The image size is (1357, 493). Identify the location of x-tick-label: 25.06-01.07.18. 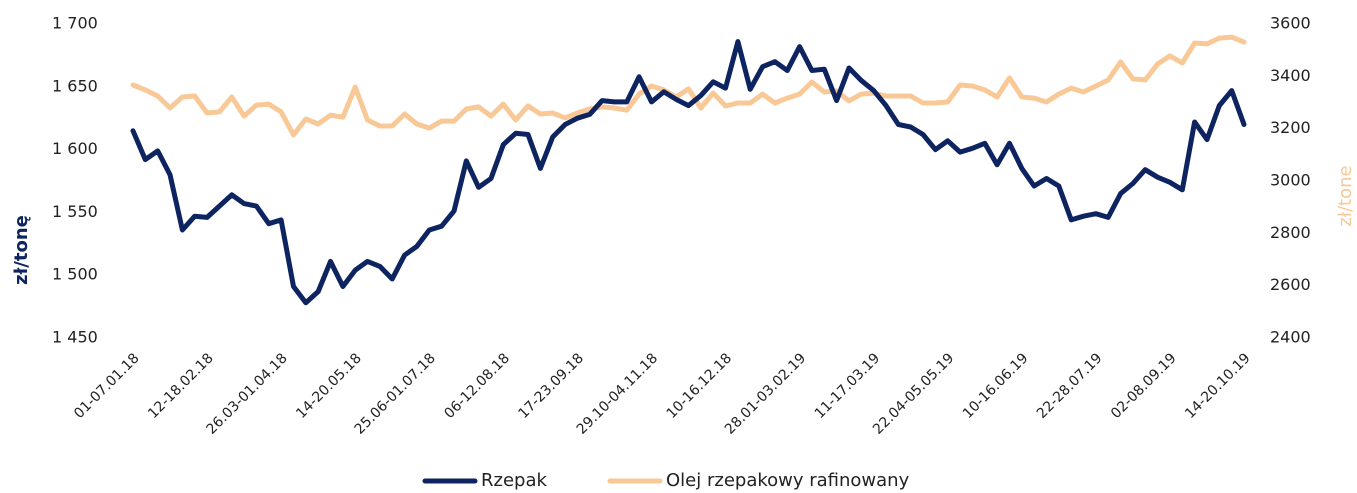
(395, 393).